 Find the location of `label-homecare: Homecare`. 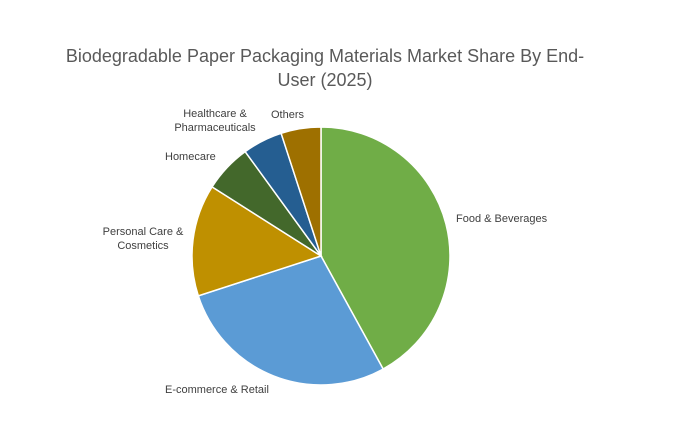

label-homecare: Homecare is located at coordinates (190, 157).